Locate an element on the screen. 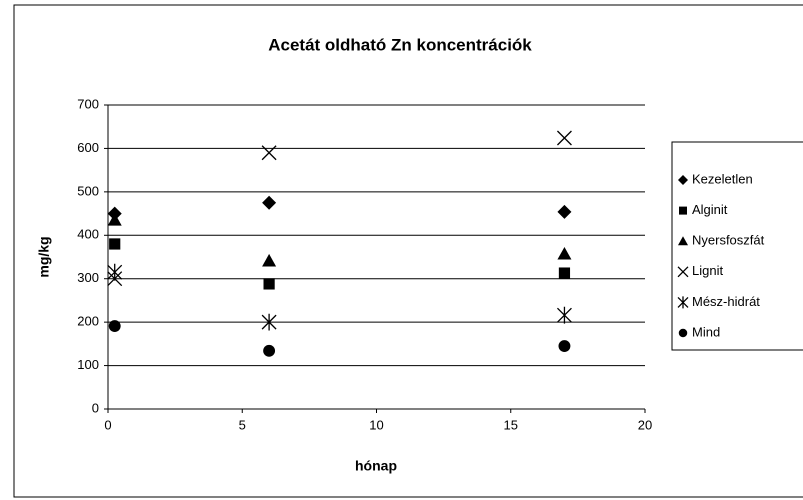 This screenshot has height=500, width=803. y-tick-label: 200 is located at coordinates (88, 321).